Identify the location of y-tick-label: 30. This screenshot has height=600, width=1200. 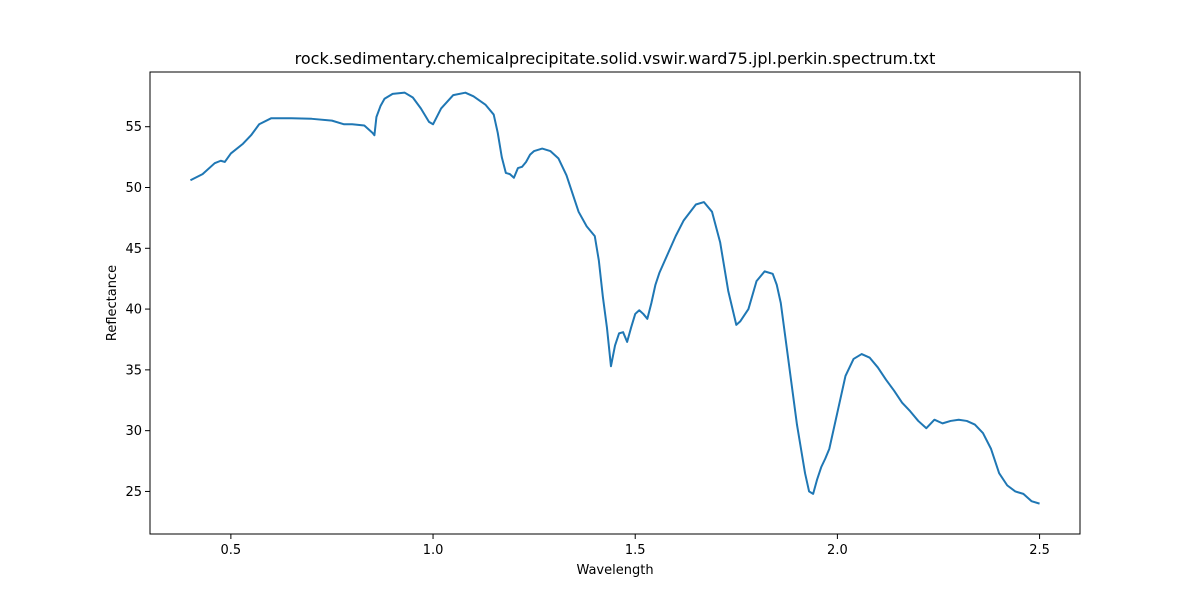
(133, 431).